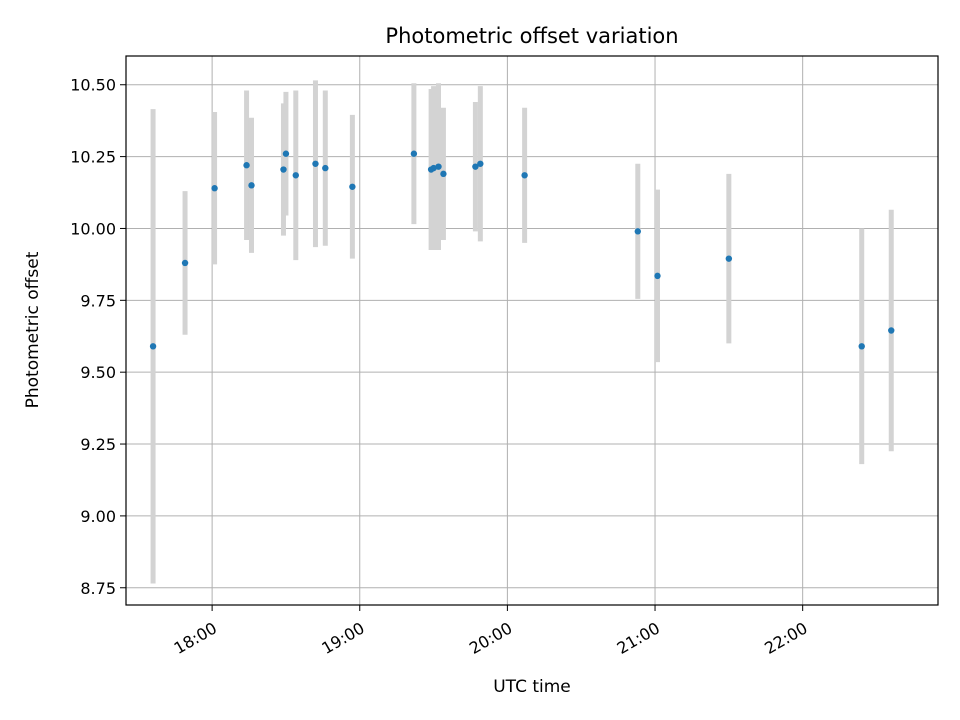 This screenshot has height=720, width=960. What do you see at coordinates (98, 300) in the screenshot?
I see `y-tick-label: 9.75` at bounding box center [98, 300].